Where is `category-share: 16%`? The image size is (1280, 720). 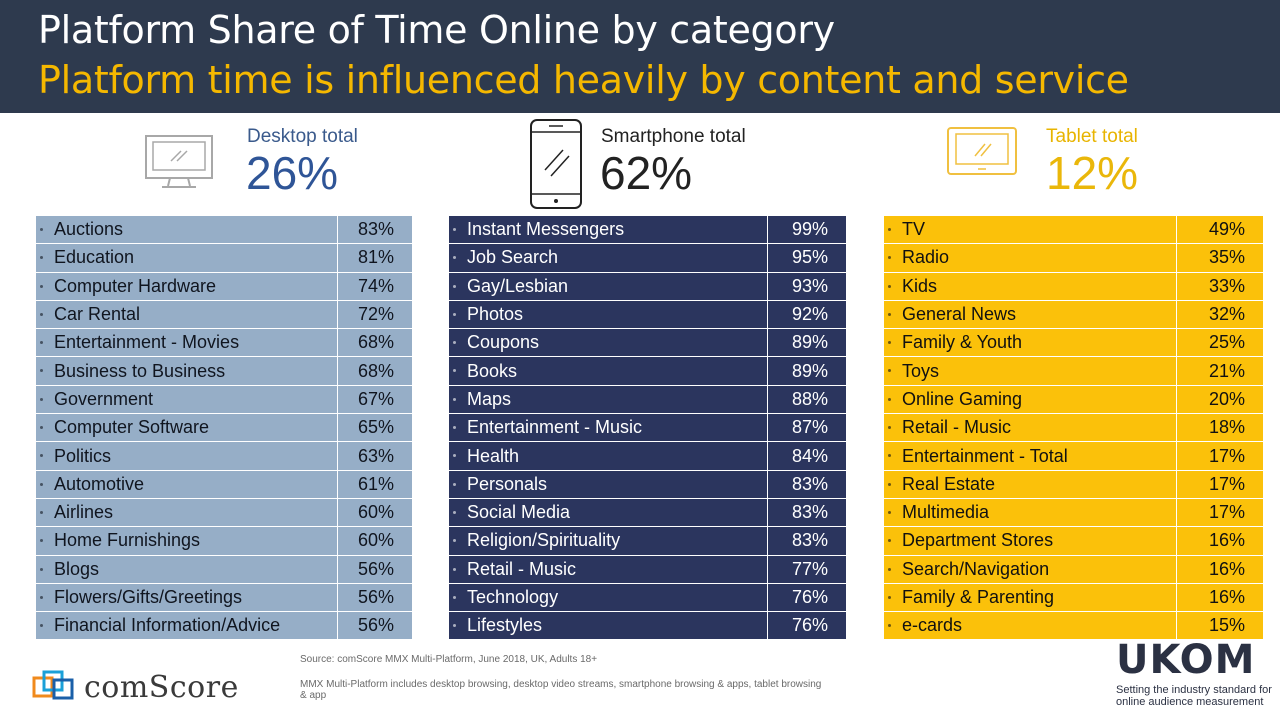 category-share: 16% is located at coordinates (1219, 541).